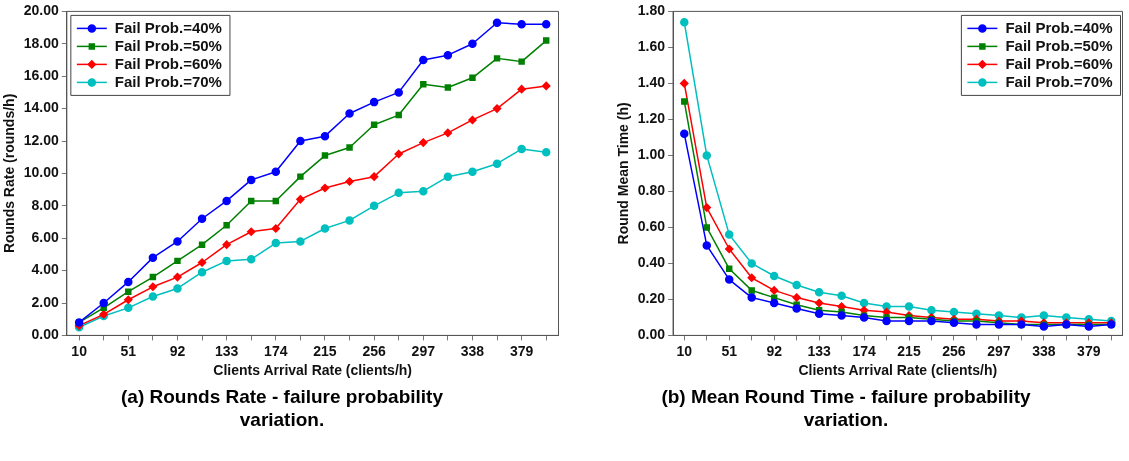  What do you see at coordinates (45, 301) in the screenshot?
I see `y-tick-label: 2.00` at bounding box center [45, 301].